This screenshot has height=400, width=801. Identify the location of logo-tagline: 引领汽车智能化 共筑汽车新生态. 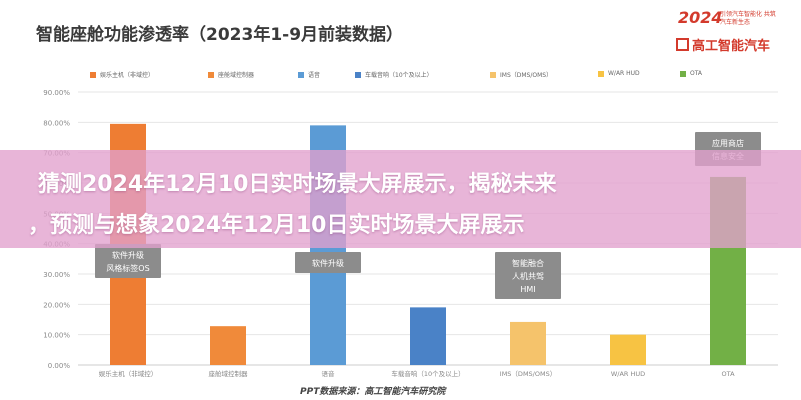
(748, 18).